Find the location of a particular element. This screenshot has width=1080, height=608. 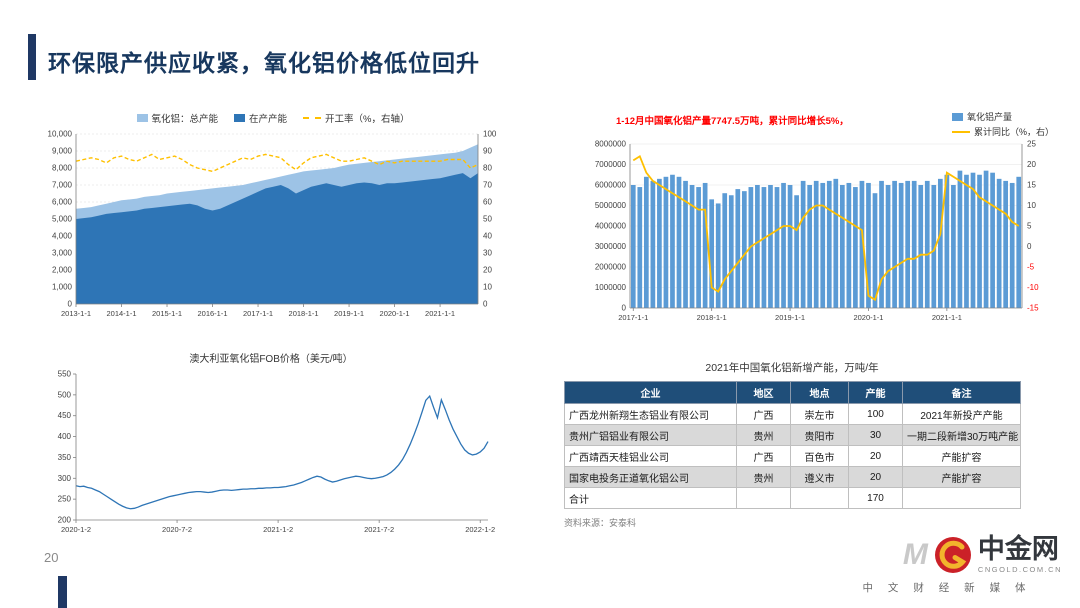

svg-text: 80 is located at coordinates (487, 168).